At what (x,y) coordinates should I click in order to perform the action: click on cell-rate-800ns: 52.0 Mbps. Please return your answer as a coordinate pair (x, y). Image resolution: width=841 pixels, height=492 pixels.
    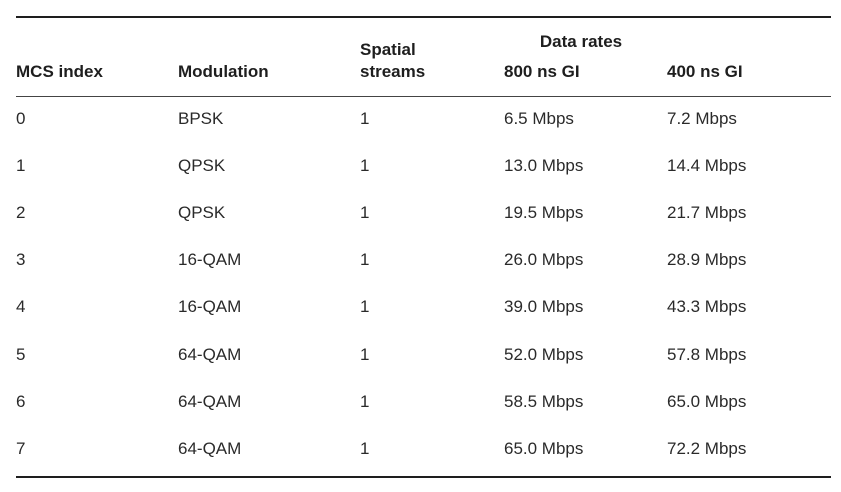
    Looking at the image, I should click on (544, 354).